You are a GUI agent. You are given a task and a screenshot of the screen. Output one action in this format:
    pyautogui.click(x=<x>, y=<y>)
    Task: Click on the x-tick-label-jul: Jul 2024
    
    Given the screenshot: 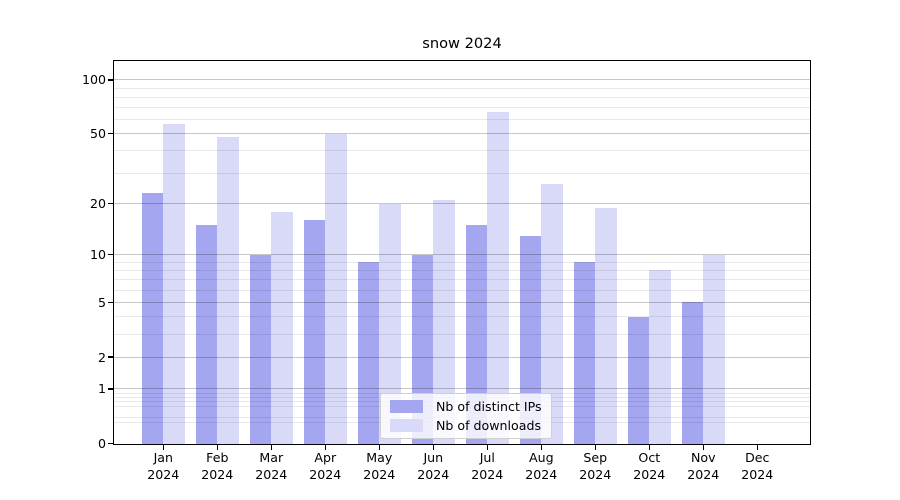 What is the action you would take?
    pyautogui.click(x=487, y=466)
    